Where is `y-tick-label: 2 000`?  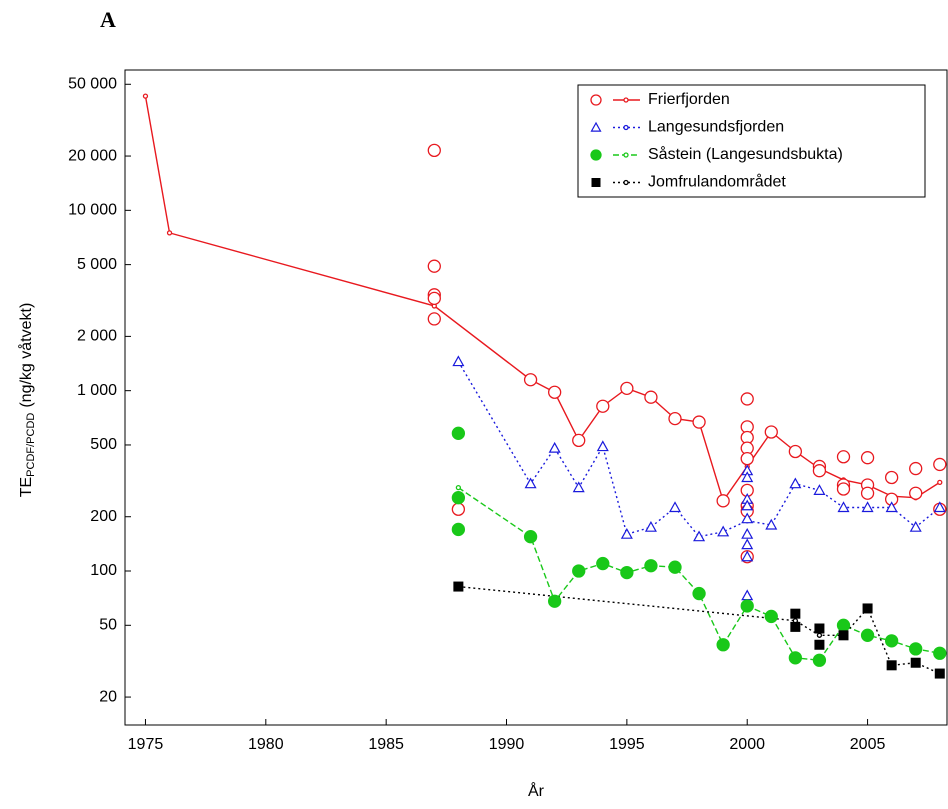
y-tick-label: 2 000 is located at coordinates (97, 336).